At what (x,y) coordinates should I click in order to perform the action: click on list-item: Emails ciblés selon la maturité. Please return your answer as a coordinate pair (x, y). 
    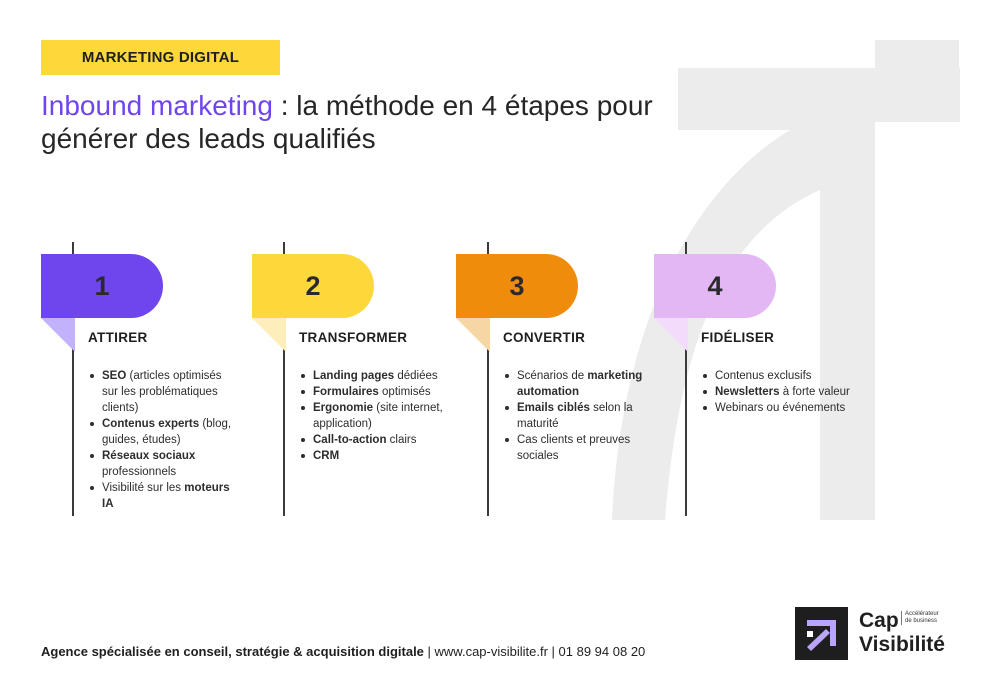
    Looking at the image, I should click on (578, 416).